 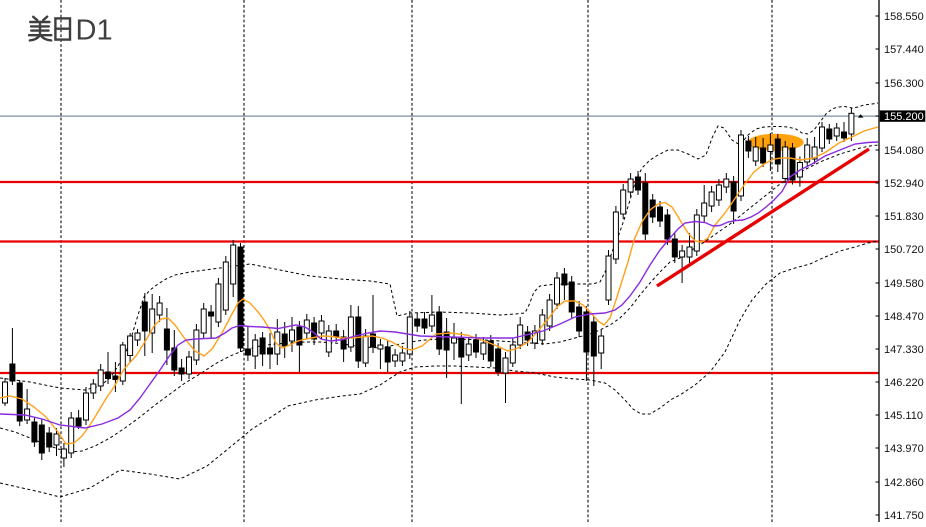 I want to click on svg-text: 142.860, so click(x=904, y=483).